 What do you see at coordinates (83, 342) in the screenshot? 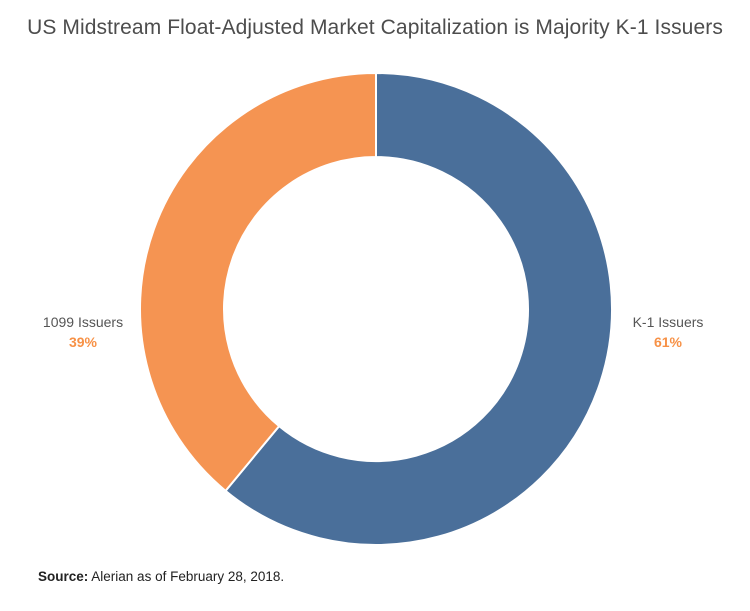
I see `slice-label-percent: 39%` at bounding box center [83, 342].